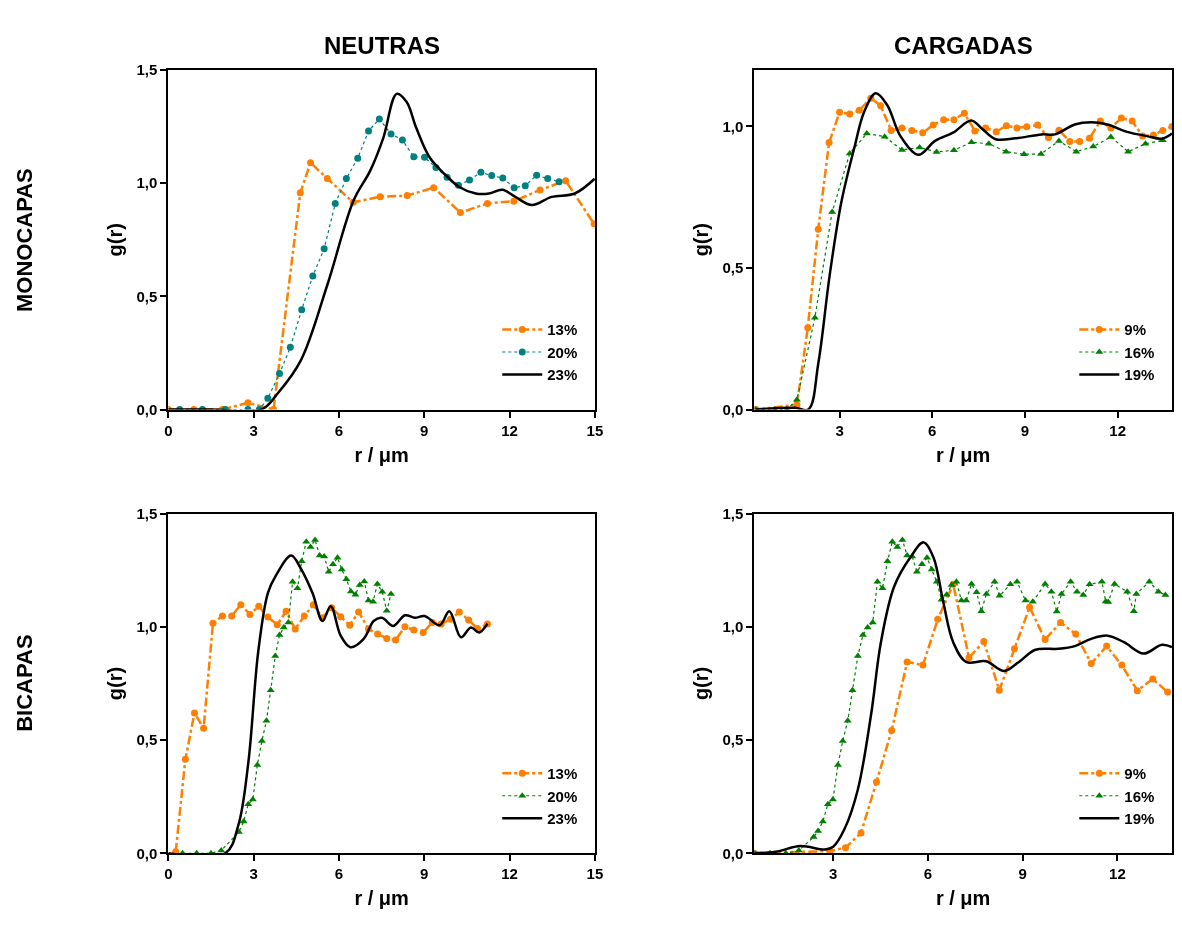 The image size is (1182, 931). What do you see at coordinates (963, 45) in the screenshot?
I see `chart-title: CARGADAS` at bounding box center [963, 45].